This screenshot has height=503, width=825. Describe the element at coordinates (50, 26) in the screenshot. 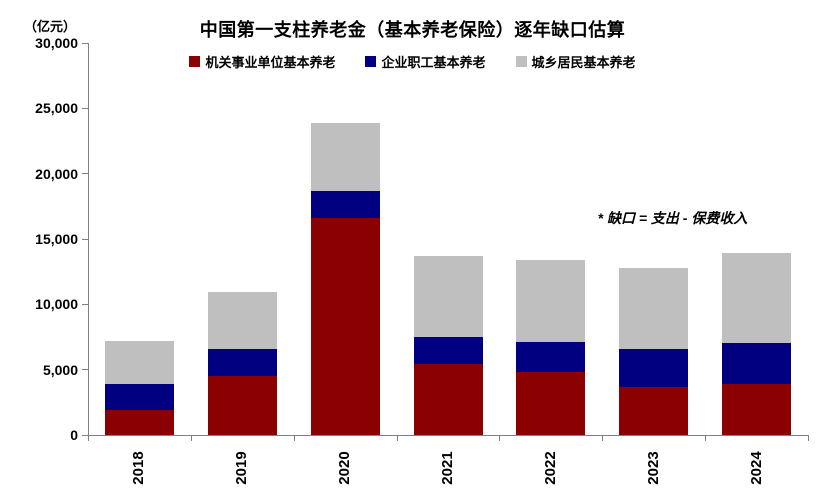

I see `y-axis-unit-label: （亿元）` at that location.